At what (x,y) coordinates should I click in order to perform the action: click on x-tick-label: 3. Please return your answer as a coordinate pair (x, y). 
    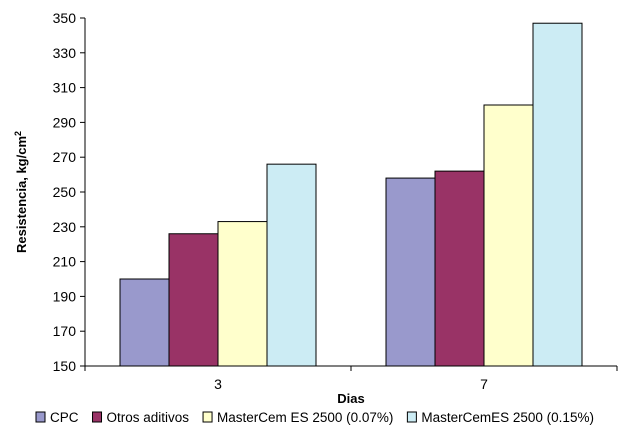
    Looking at the image, I should click on (218, 384).